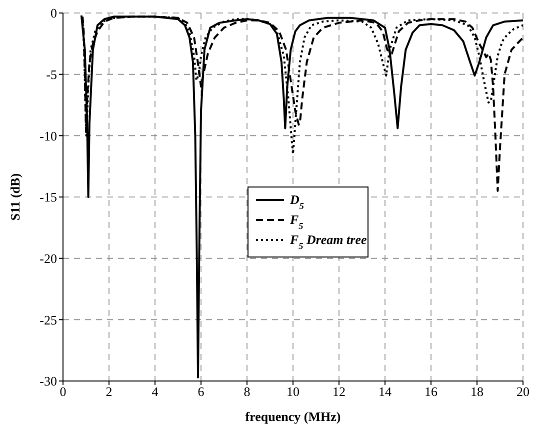  Describe the element at coordinates (48, 136) in the screenshot. I see `y-tick-label: -10` at that location.